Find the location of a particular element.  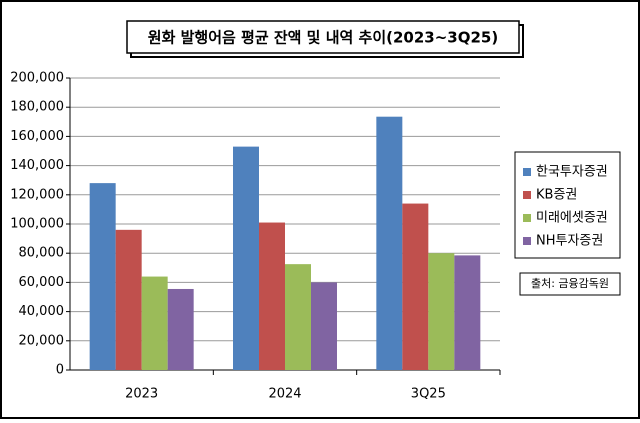

y-tick-label: 80,000 is located at coordinates (42, 253).